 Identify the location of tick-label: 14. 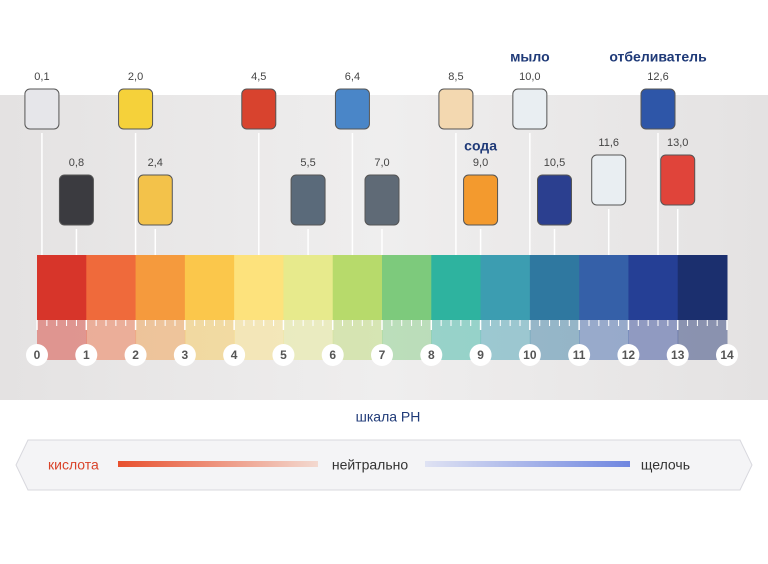
(727, 355).